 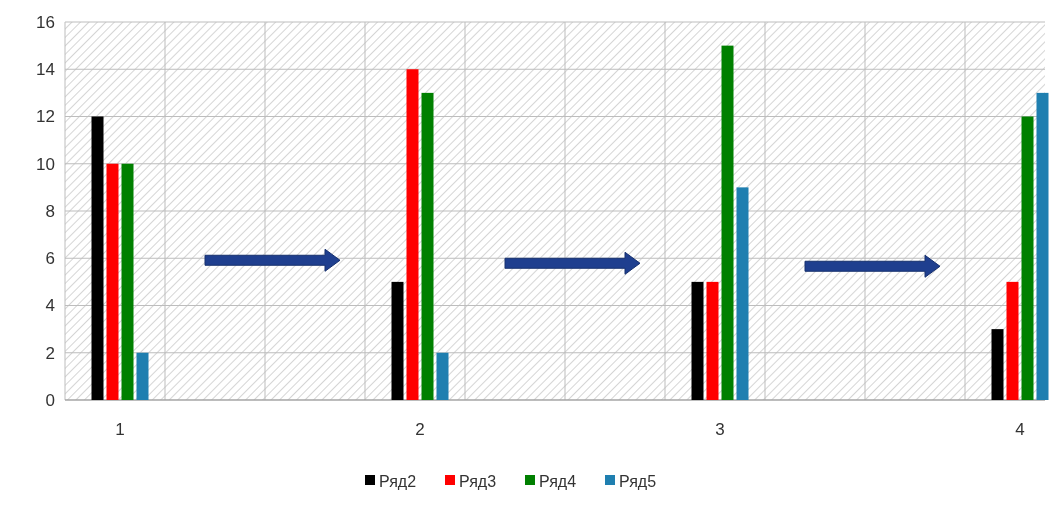 I want to click on legend-label: Ряд2, so click(x=398, y=481).